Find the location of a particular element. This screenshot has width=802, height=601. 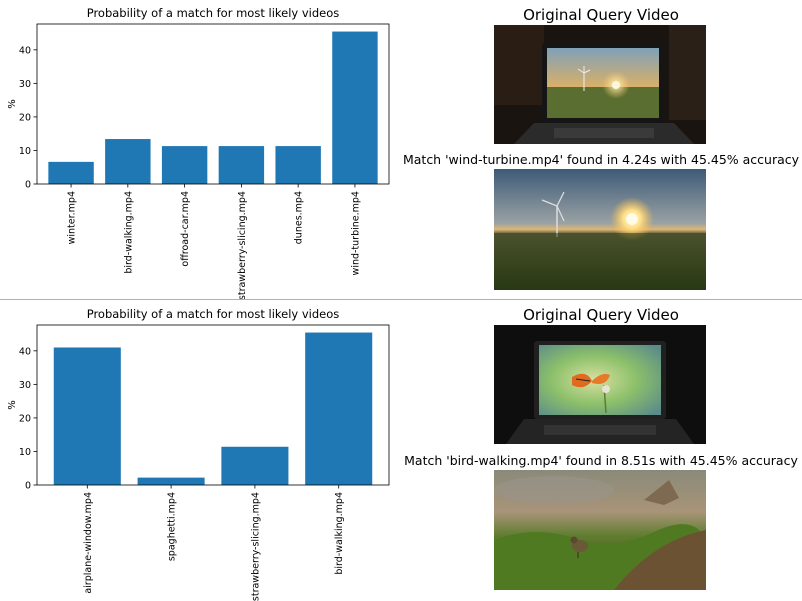

bird-on-grass-photo is located at coordinates (600, 530).